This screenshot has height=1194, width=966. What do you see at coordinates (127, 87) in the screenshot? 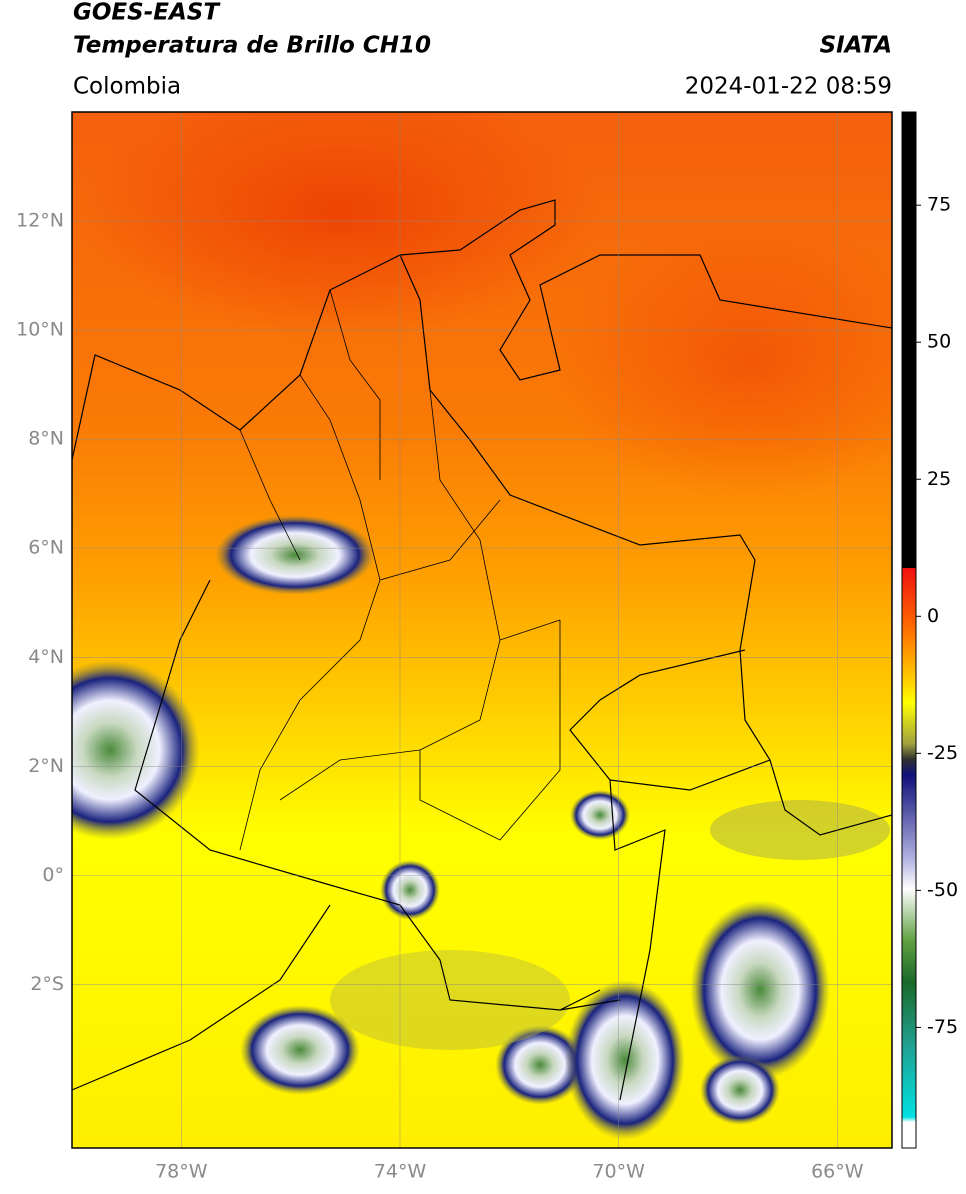
I see `region: Colombia` at bounding box center [127, 87].